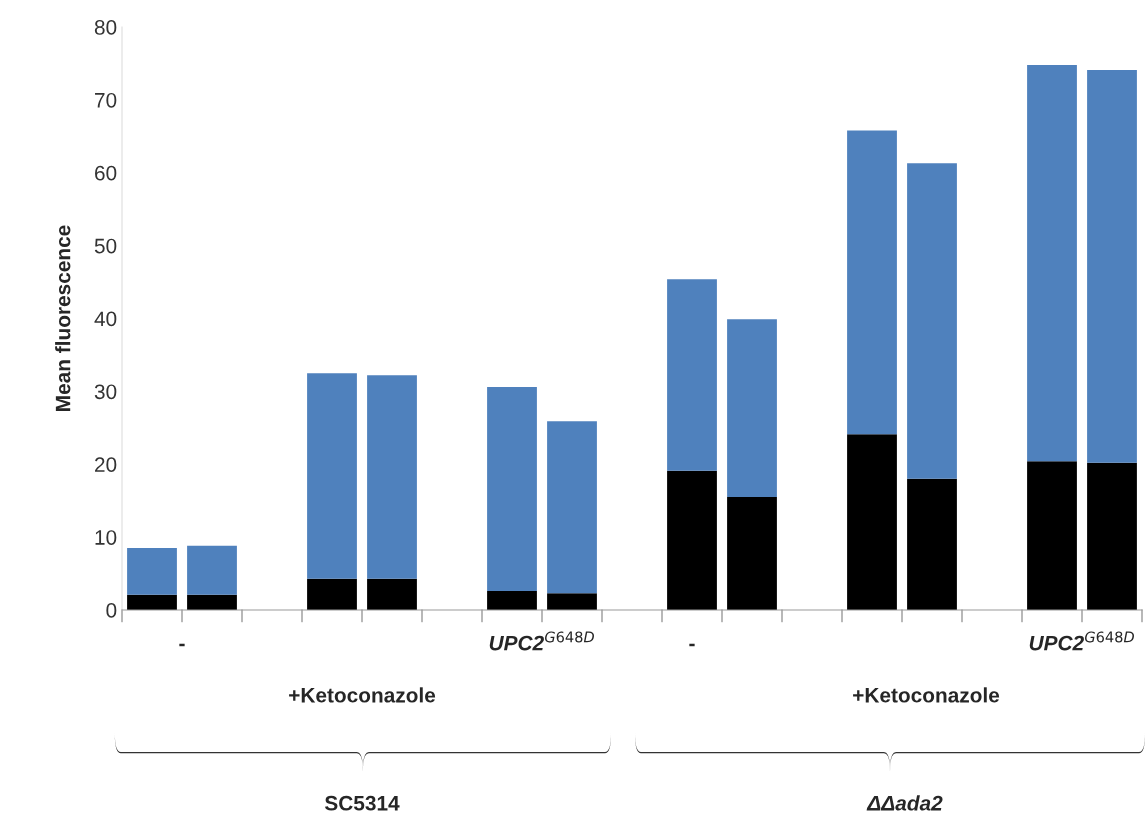  I want to click on text: ΔΔada2, so click(904, 803).